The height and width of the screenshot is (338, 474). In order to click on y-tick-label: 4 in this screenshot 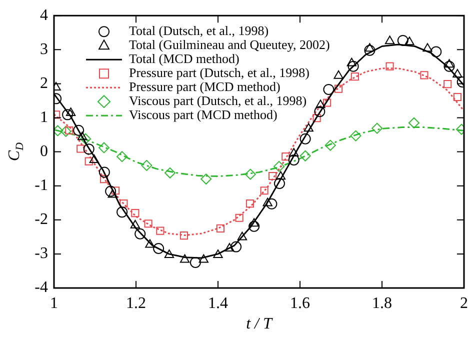, I will do `click(44, 15)`.